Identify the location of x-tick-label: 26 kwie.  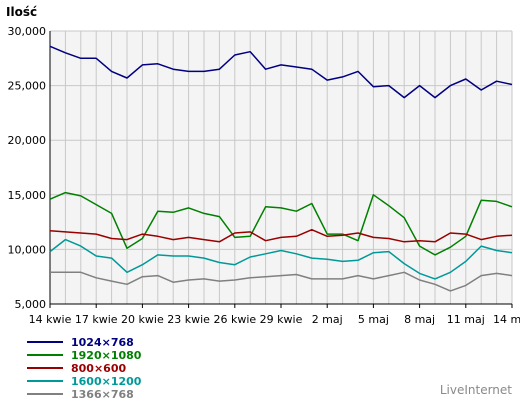
(234, 319).